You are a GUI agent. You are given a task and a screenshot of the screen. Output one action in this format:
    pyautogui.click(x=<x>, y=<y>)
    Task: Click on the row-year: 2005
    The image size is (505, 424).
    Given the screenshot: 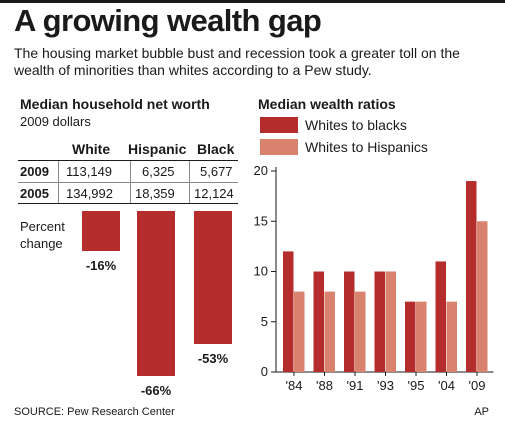 What is the action you would take?
    pyautogui.click(x=34, y=193)
    